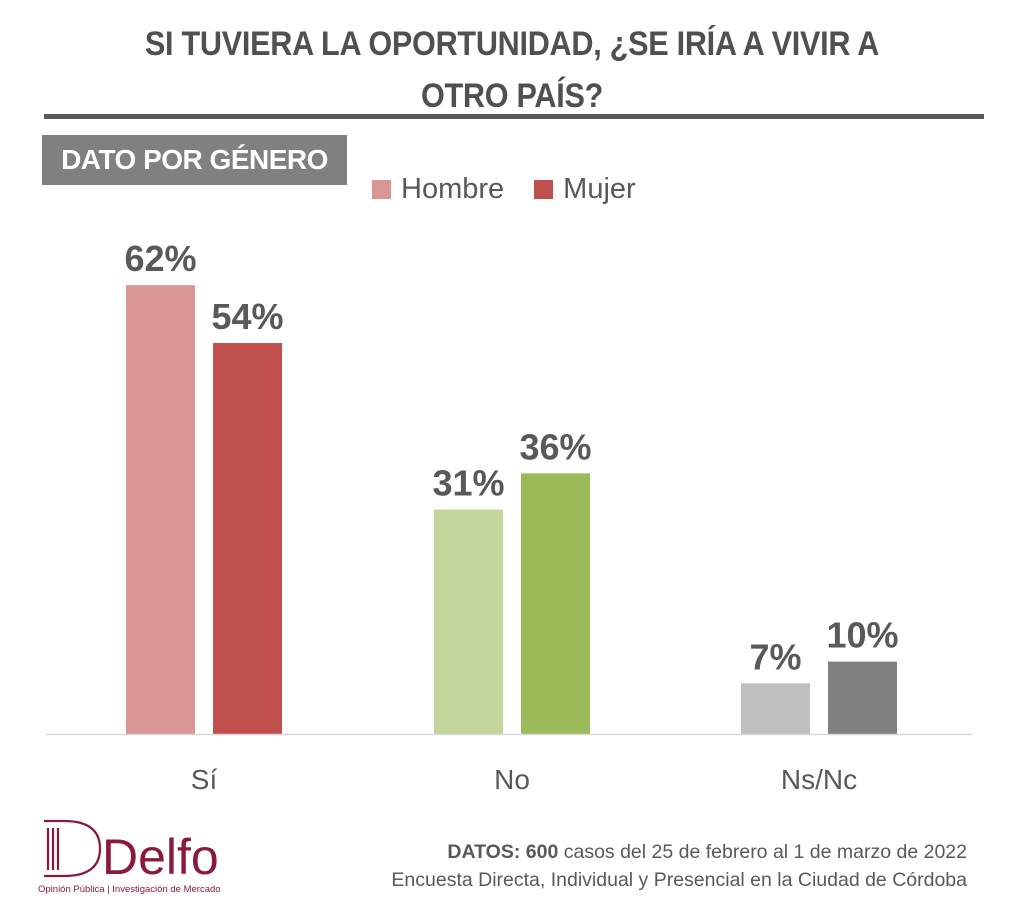  What do you see at coordinates (775, 656) in the screenshot?
I see `bar-label-hombre-nsnc: 7%` at bounding box center [775, 656].